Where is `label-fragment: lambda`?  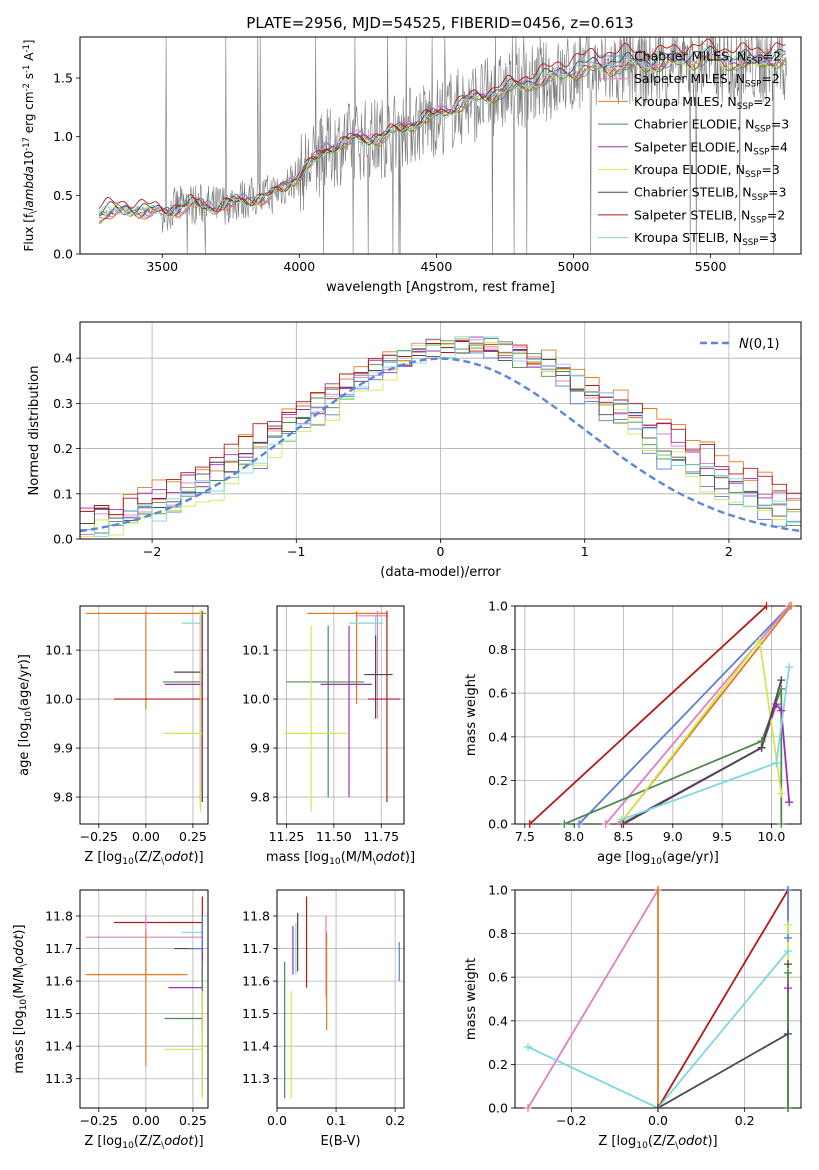
label-fragment: lambda is located at coordinates (29, 188).